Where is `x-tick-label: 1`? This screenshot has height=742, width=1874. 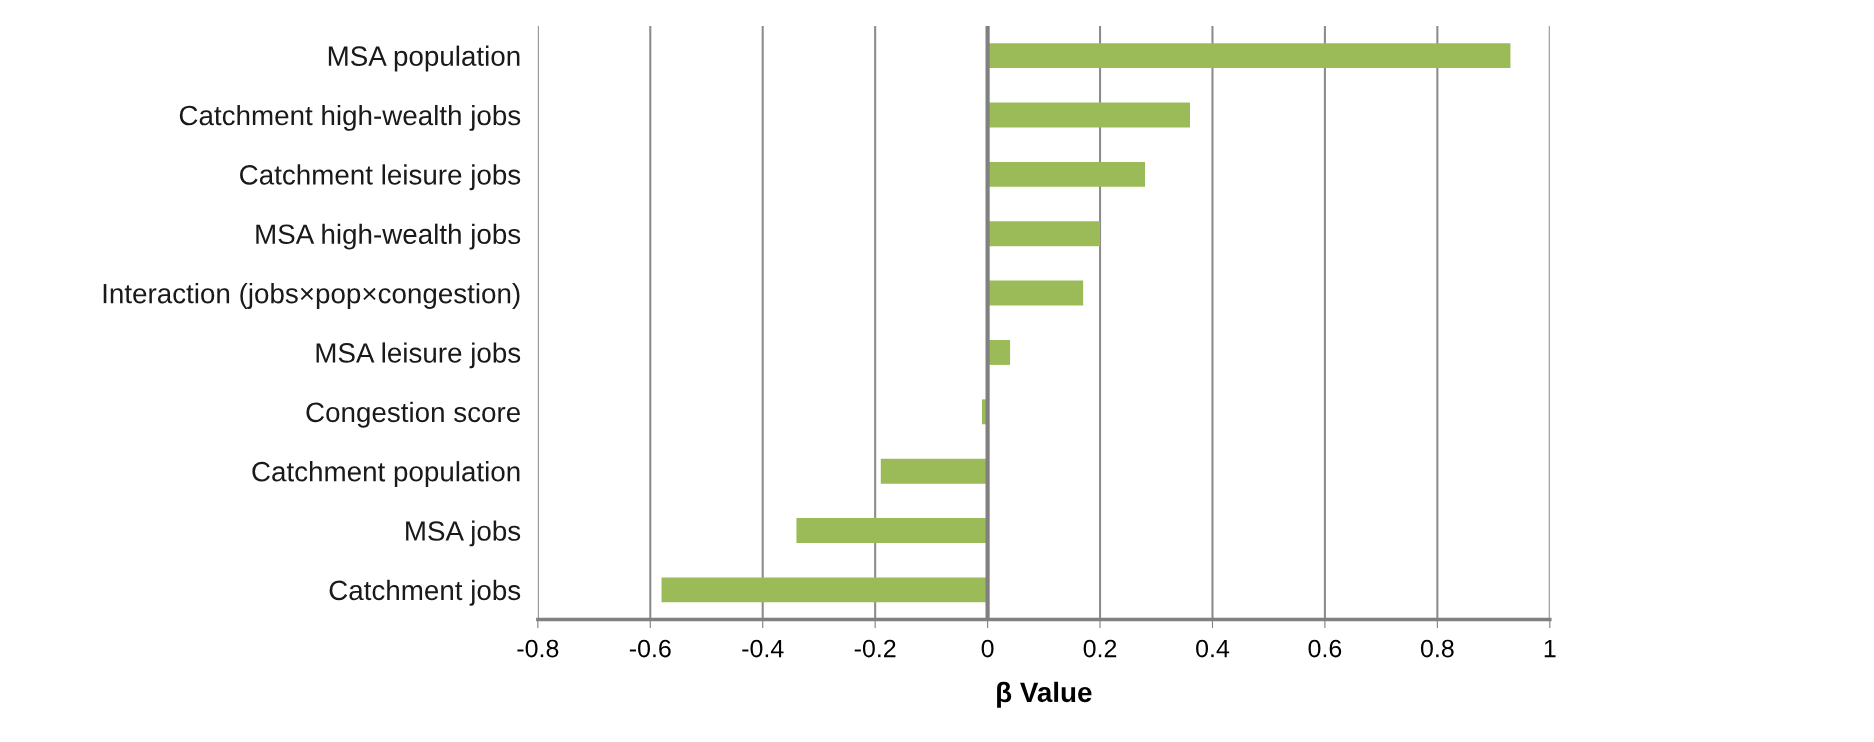 x-tick-label: 1 is located at coordinates (1550, 648).